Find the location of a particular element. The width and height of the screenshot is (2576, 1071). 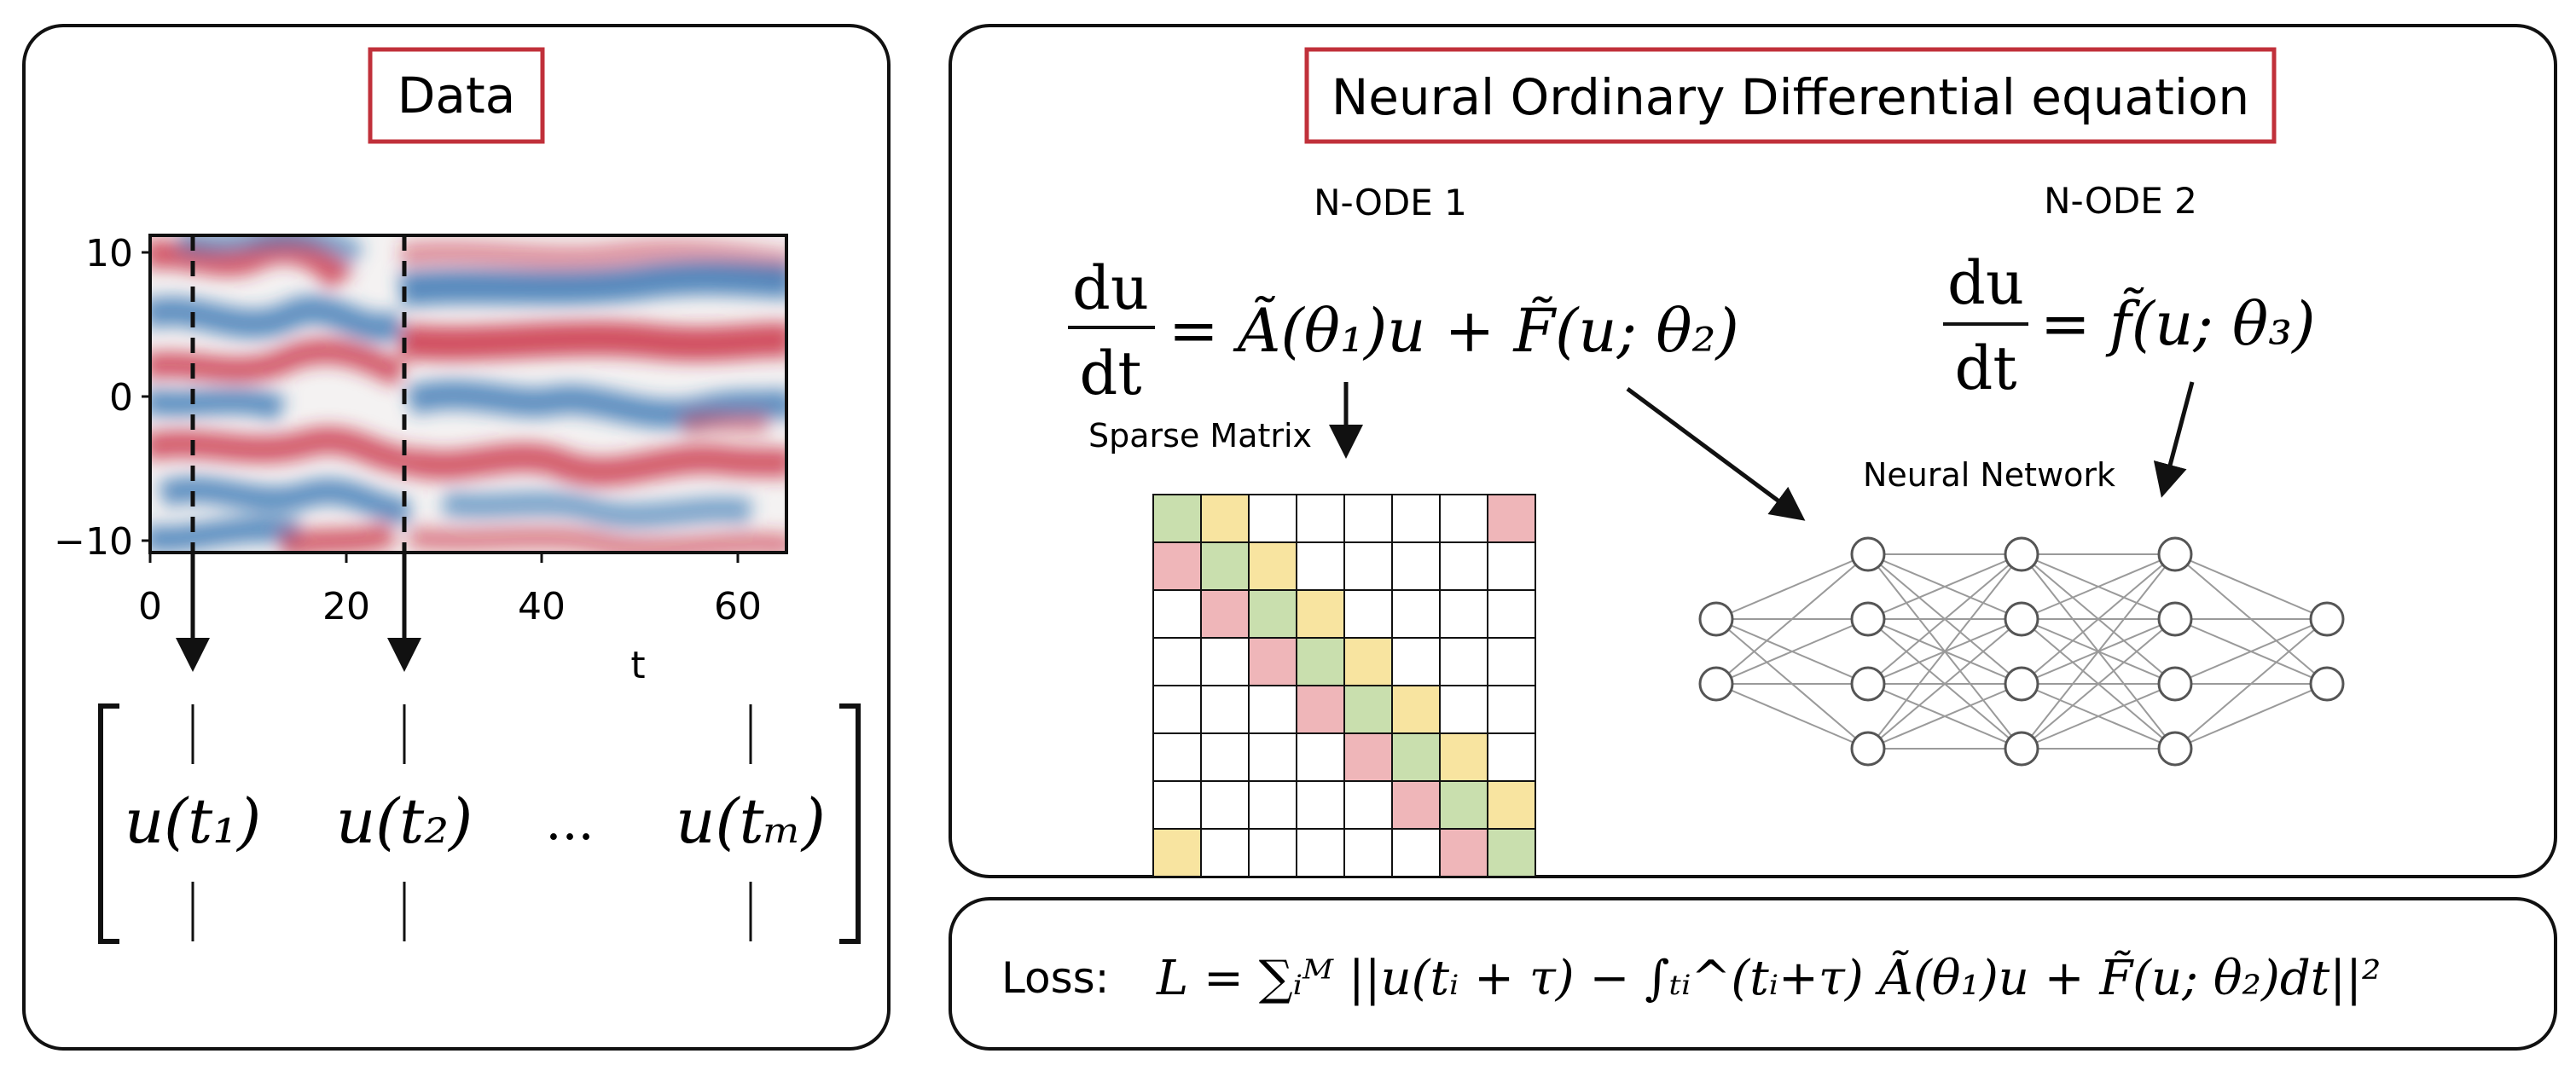

neural-network-label: Neural Network is located at coordinates (1989, 475).